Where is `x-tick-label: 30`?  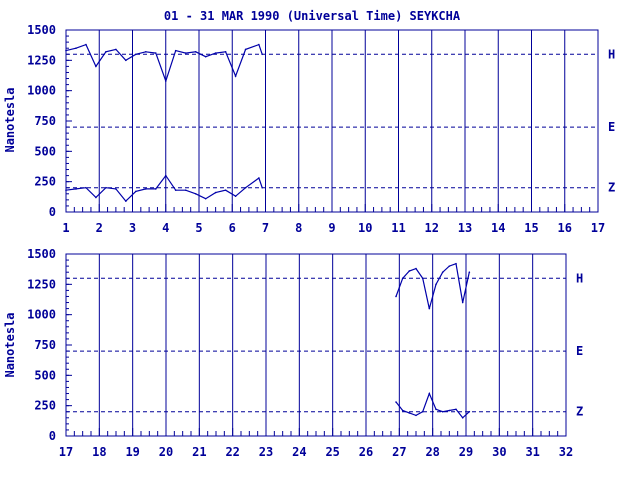
x-tick-label: 30 is located at coordinates (499, 452).